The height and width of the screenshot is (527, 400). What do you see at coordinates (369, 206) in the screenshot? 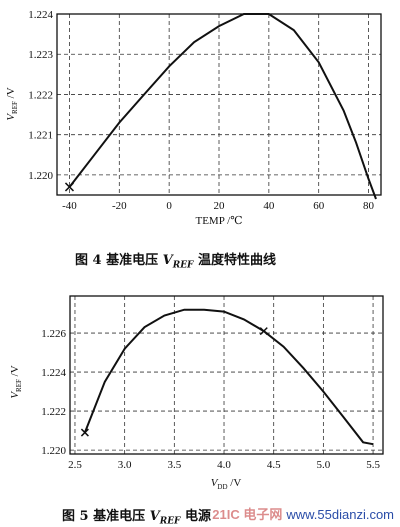
I see `x-tick-label: 80` at bounding box center [369, 206].